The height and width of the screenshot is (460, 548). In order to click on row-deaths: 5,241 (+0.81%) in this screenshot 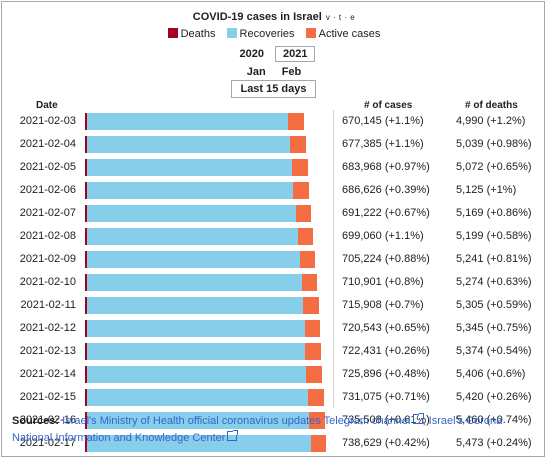, I will do `click(494, 259)`.